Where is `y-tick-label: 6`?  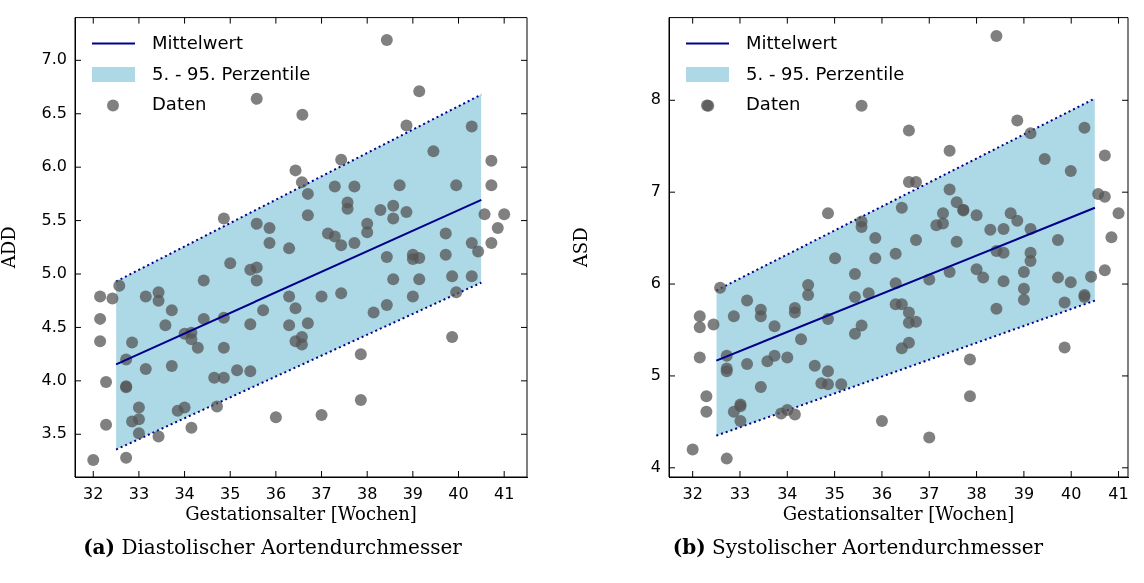
y-tick-label: 6 is located at coordinates (655, 283).